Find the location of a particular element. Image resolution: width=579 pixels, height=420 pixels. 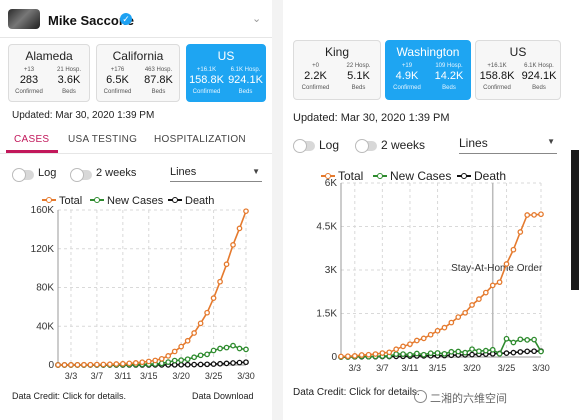

avatar is located at coordinates (24, 19).